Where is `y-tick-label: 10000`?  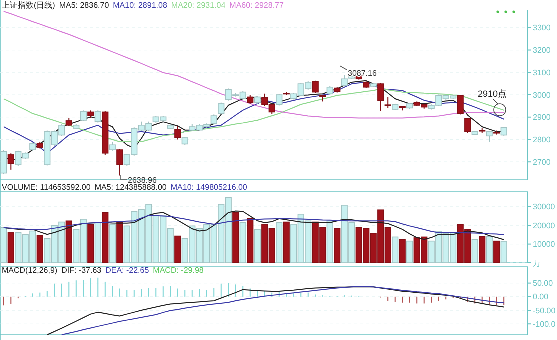
y-tick-label: 10000 is located at coordinates (544, 245).